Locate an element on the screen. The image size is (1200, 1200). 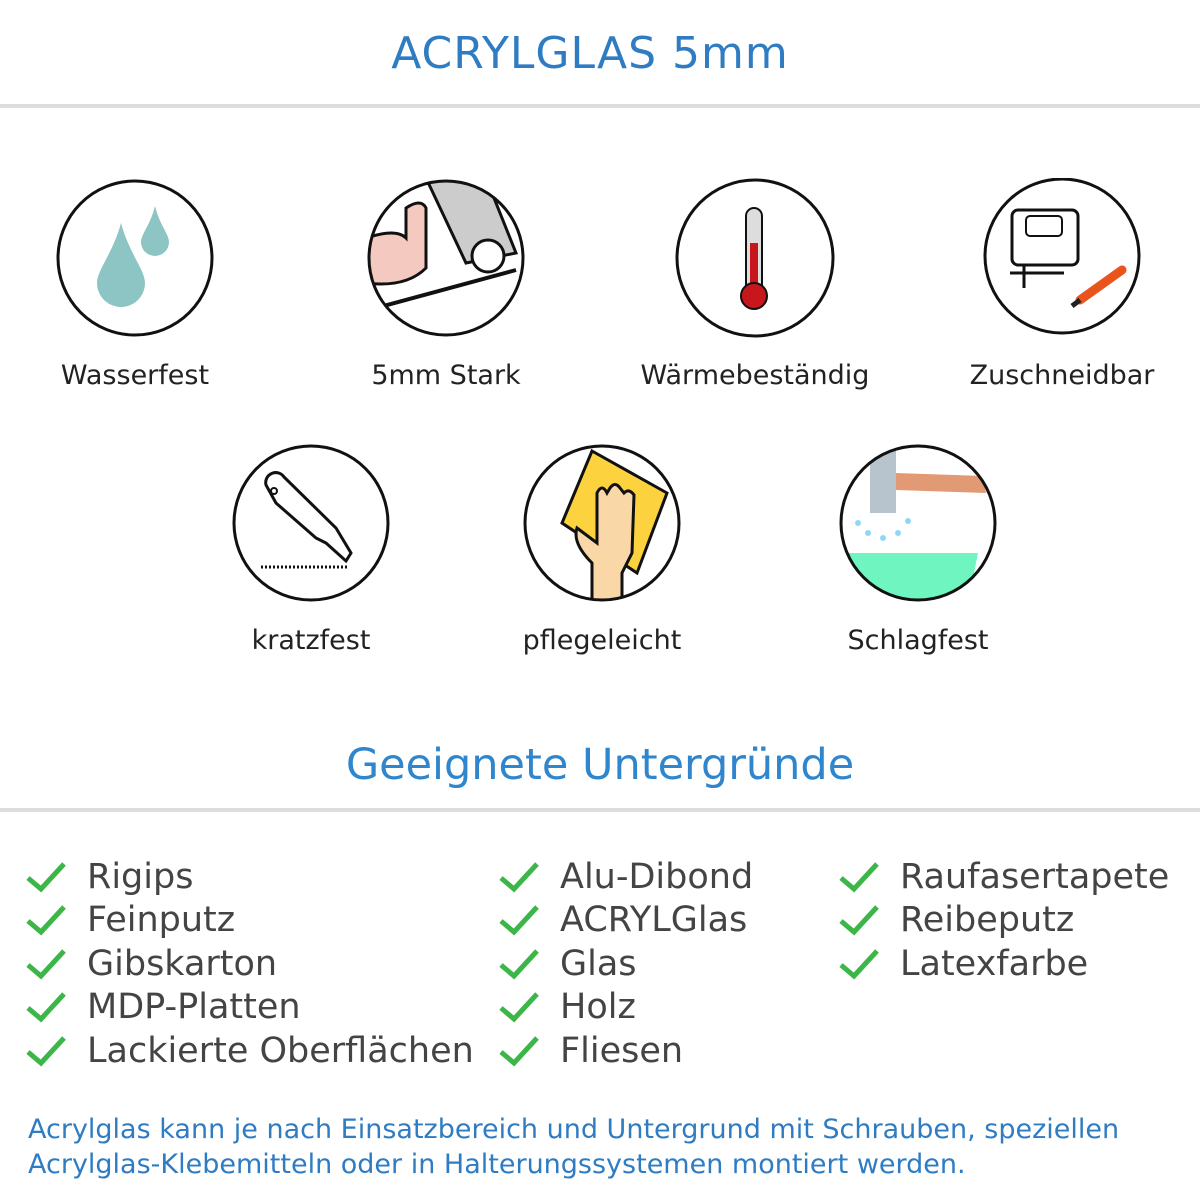
jigsaw-cutter-icon is located at coordinates (1062, 256).